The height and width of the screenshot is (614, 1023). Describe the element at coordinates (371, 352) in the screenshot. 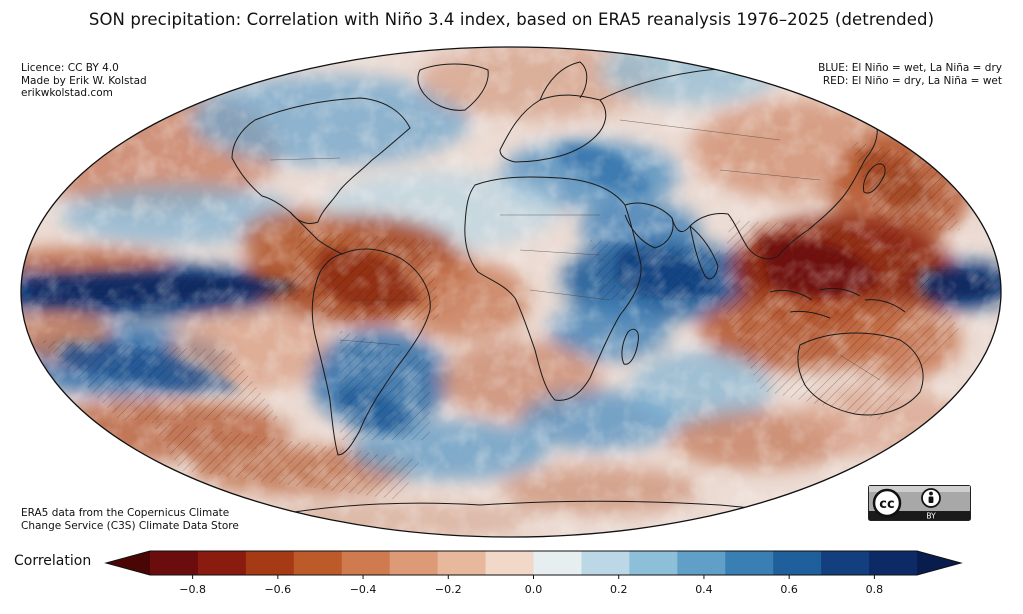

I see `south-america-coast` at that location.